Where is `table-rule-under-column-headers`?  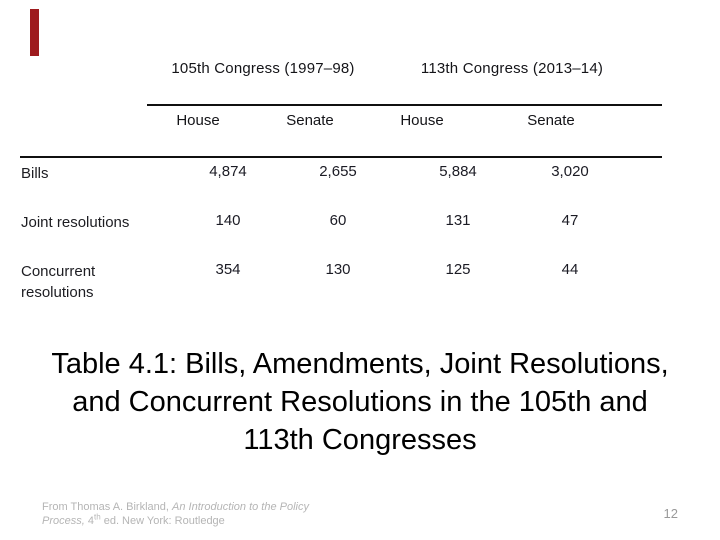 table-rule-under-column-headers is located at coordinates (341, 157).